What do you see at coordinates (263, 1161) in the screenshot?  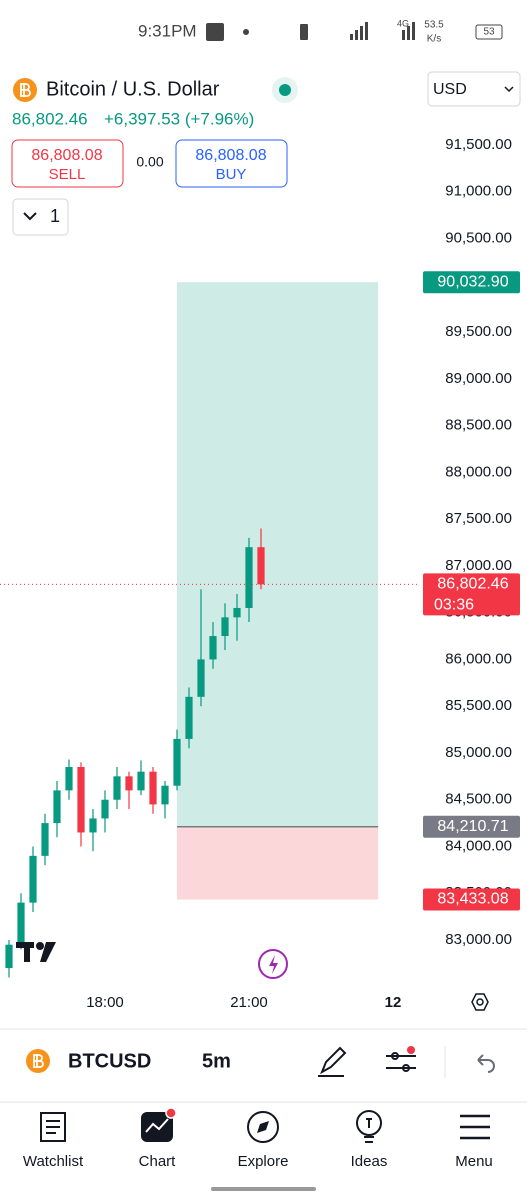 I see `nav-label: Explore` at bounding box center [263, 1161].